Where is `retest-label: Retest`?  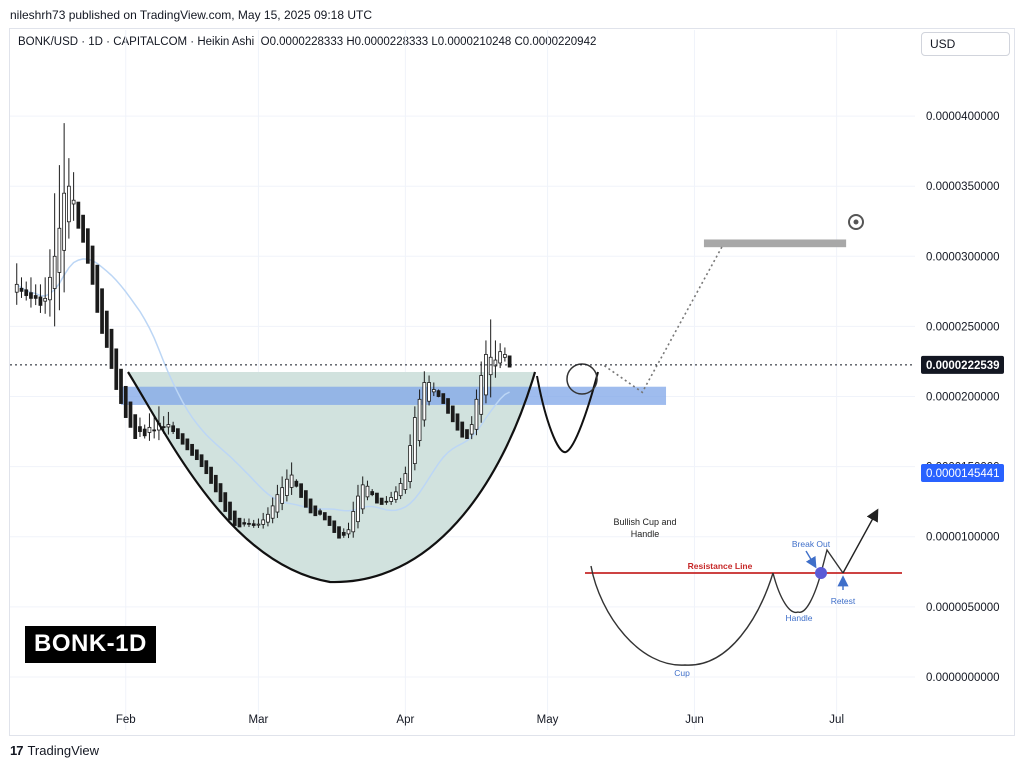 retest-label: Retest is located at coordinates (843, 601).